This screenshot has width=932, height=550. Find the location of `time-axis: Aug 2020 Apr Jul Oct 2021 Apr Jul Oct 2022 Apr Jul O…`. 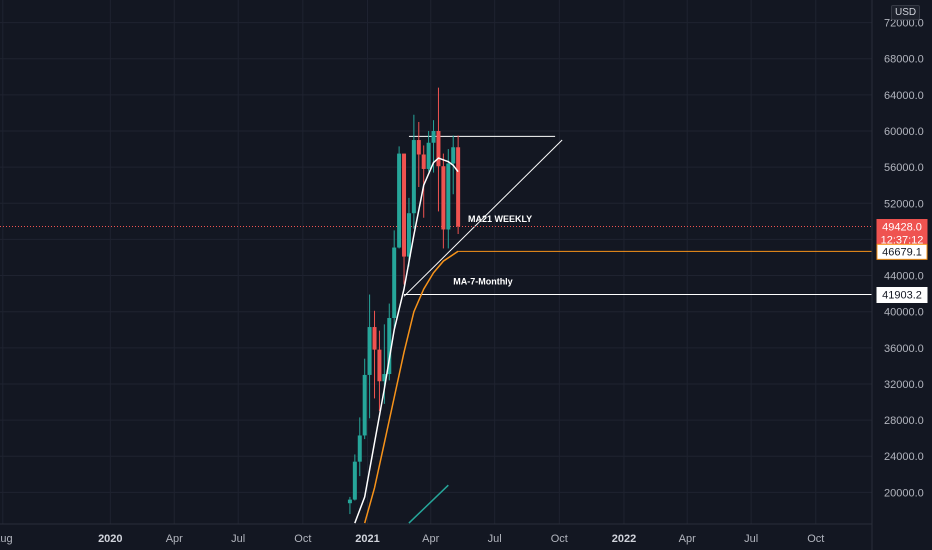

time-axis: Aug 2020 Apr Jul Oct 2021 Apr Jul Oct 2022 Apr Jul O… is located at coordinates (436, 534).